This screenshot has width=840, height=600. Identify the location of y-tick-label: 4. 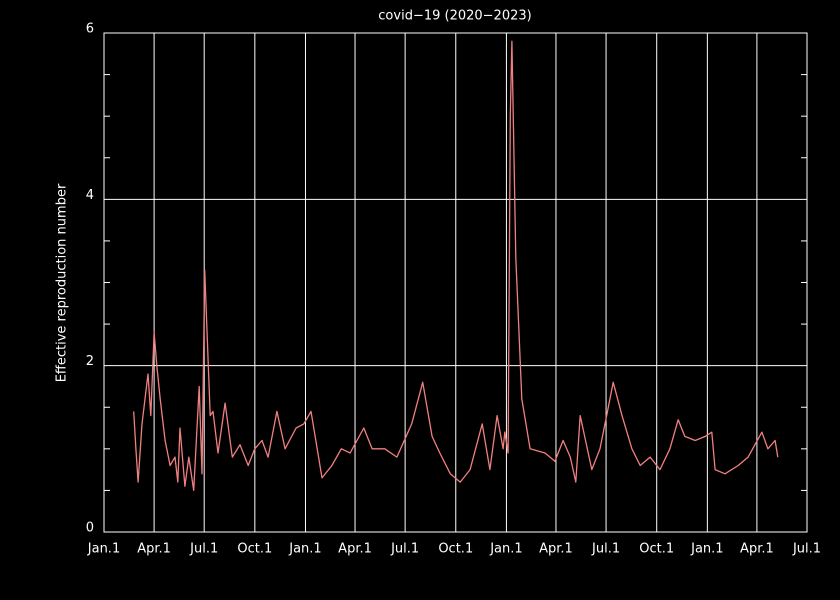
(90, 195).